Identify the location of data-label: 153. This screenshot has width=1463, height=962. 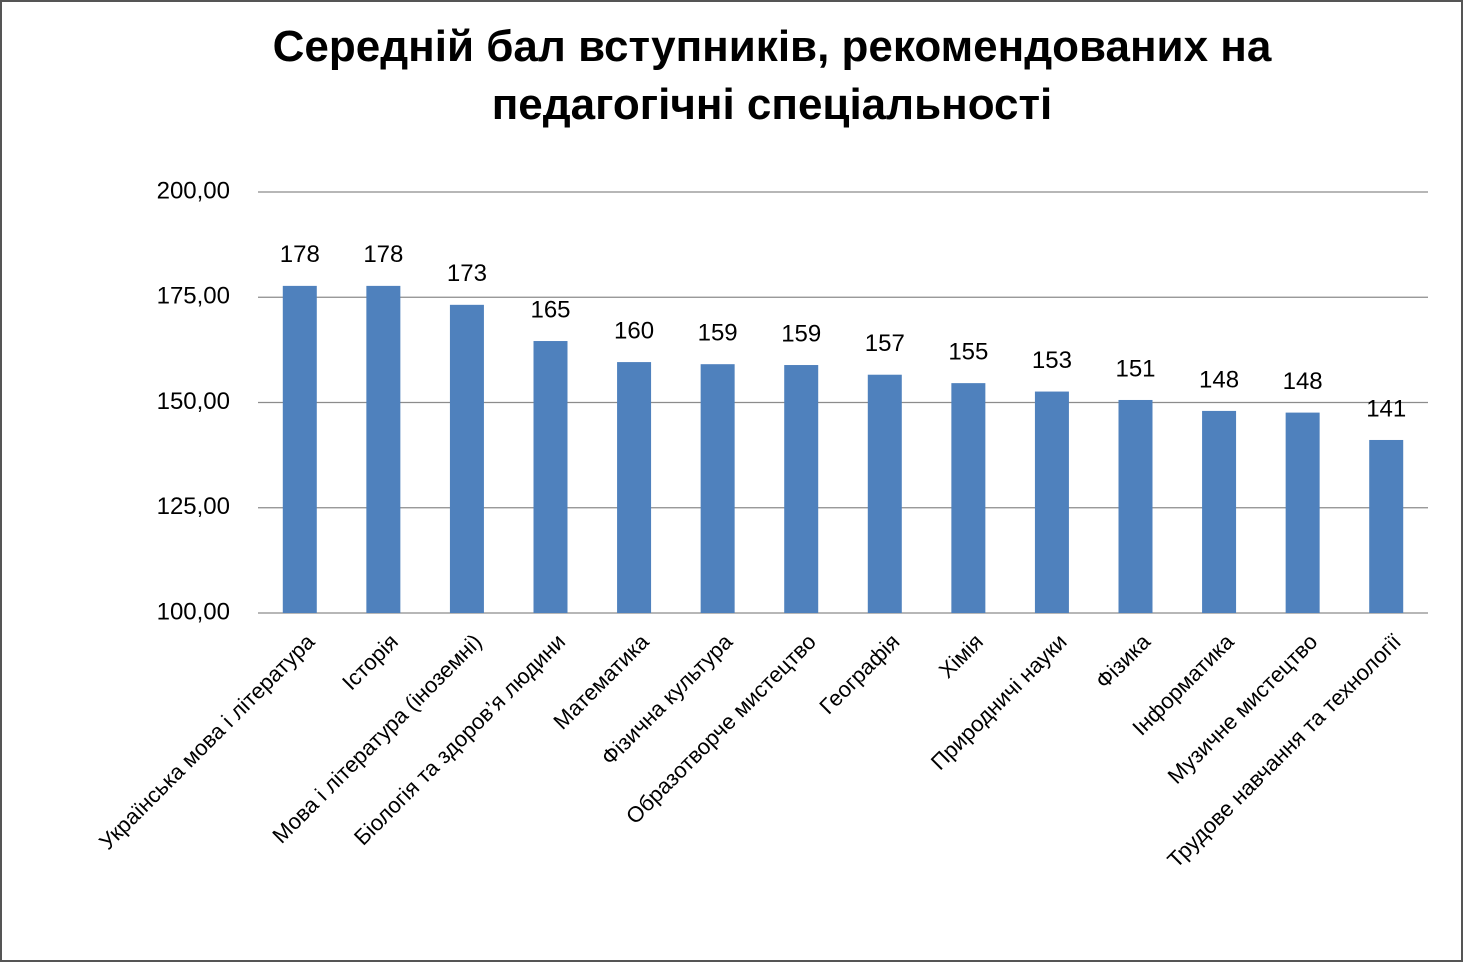
(1052, 360).